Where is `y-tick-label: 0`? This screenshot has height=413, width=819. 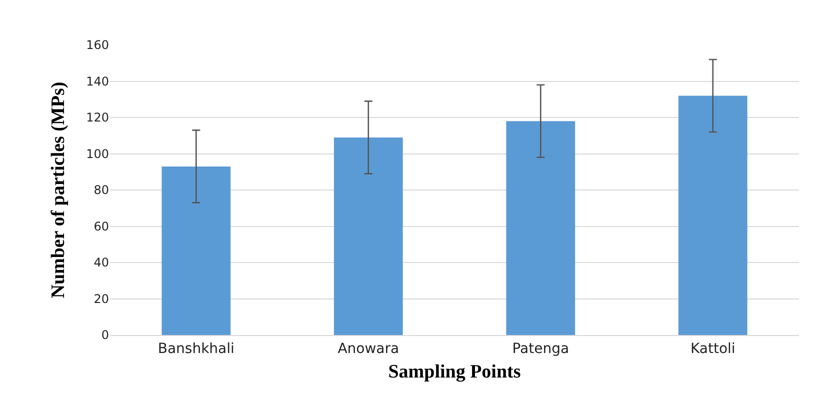
y-tick-label: 0 is located at coordinates (105, 335).